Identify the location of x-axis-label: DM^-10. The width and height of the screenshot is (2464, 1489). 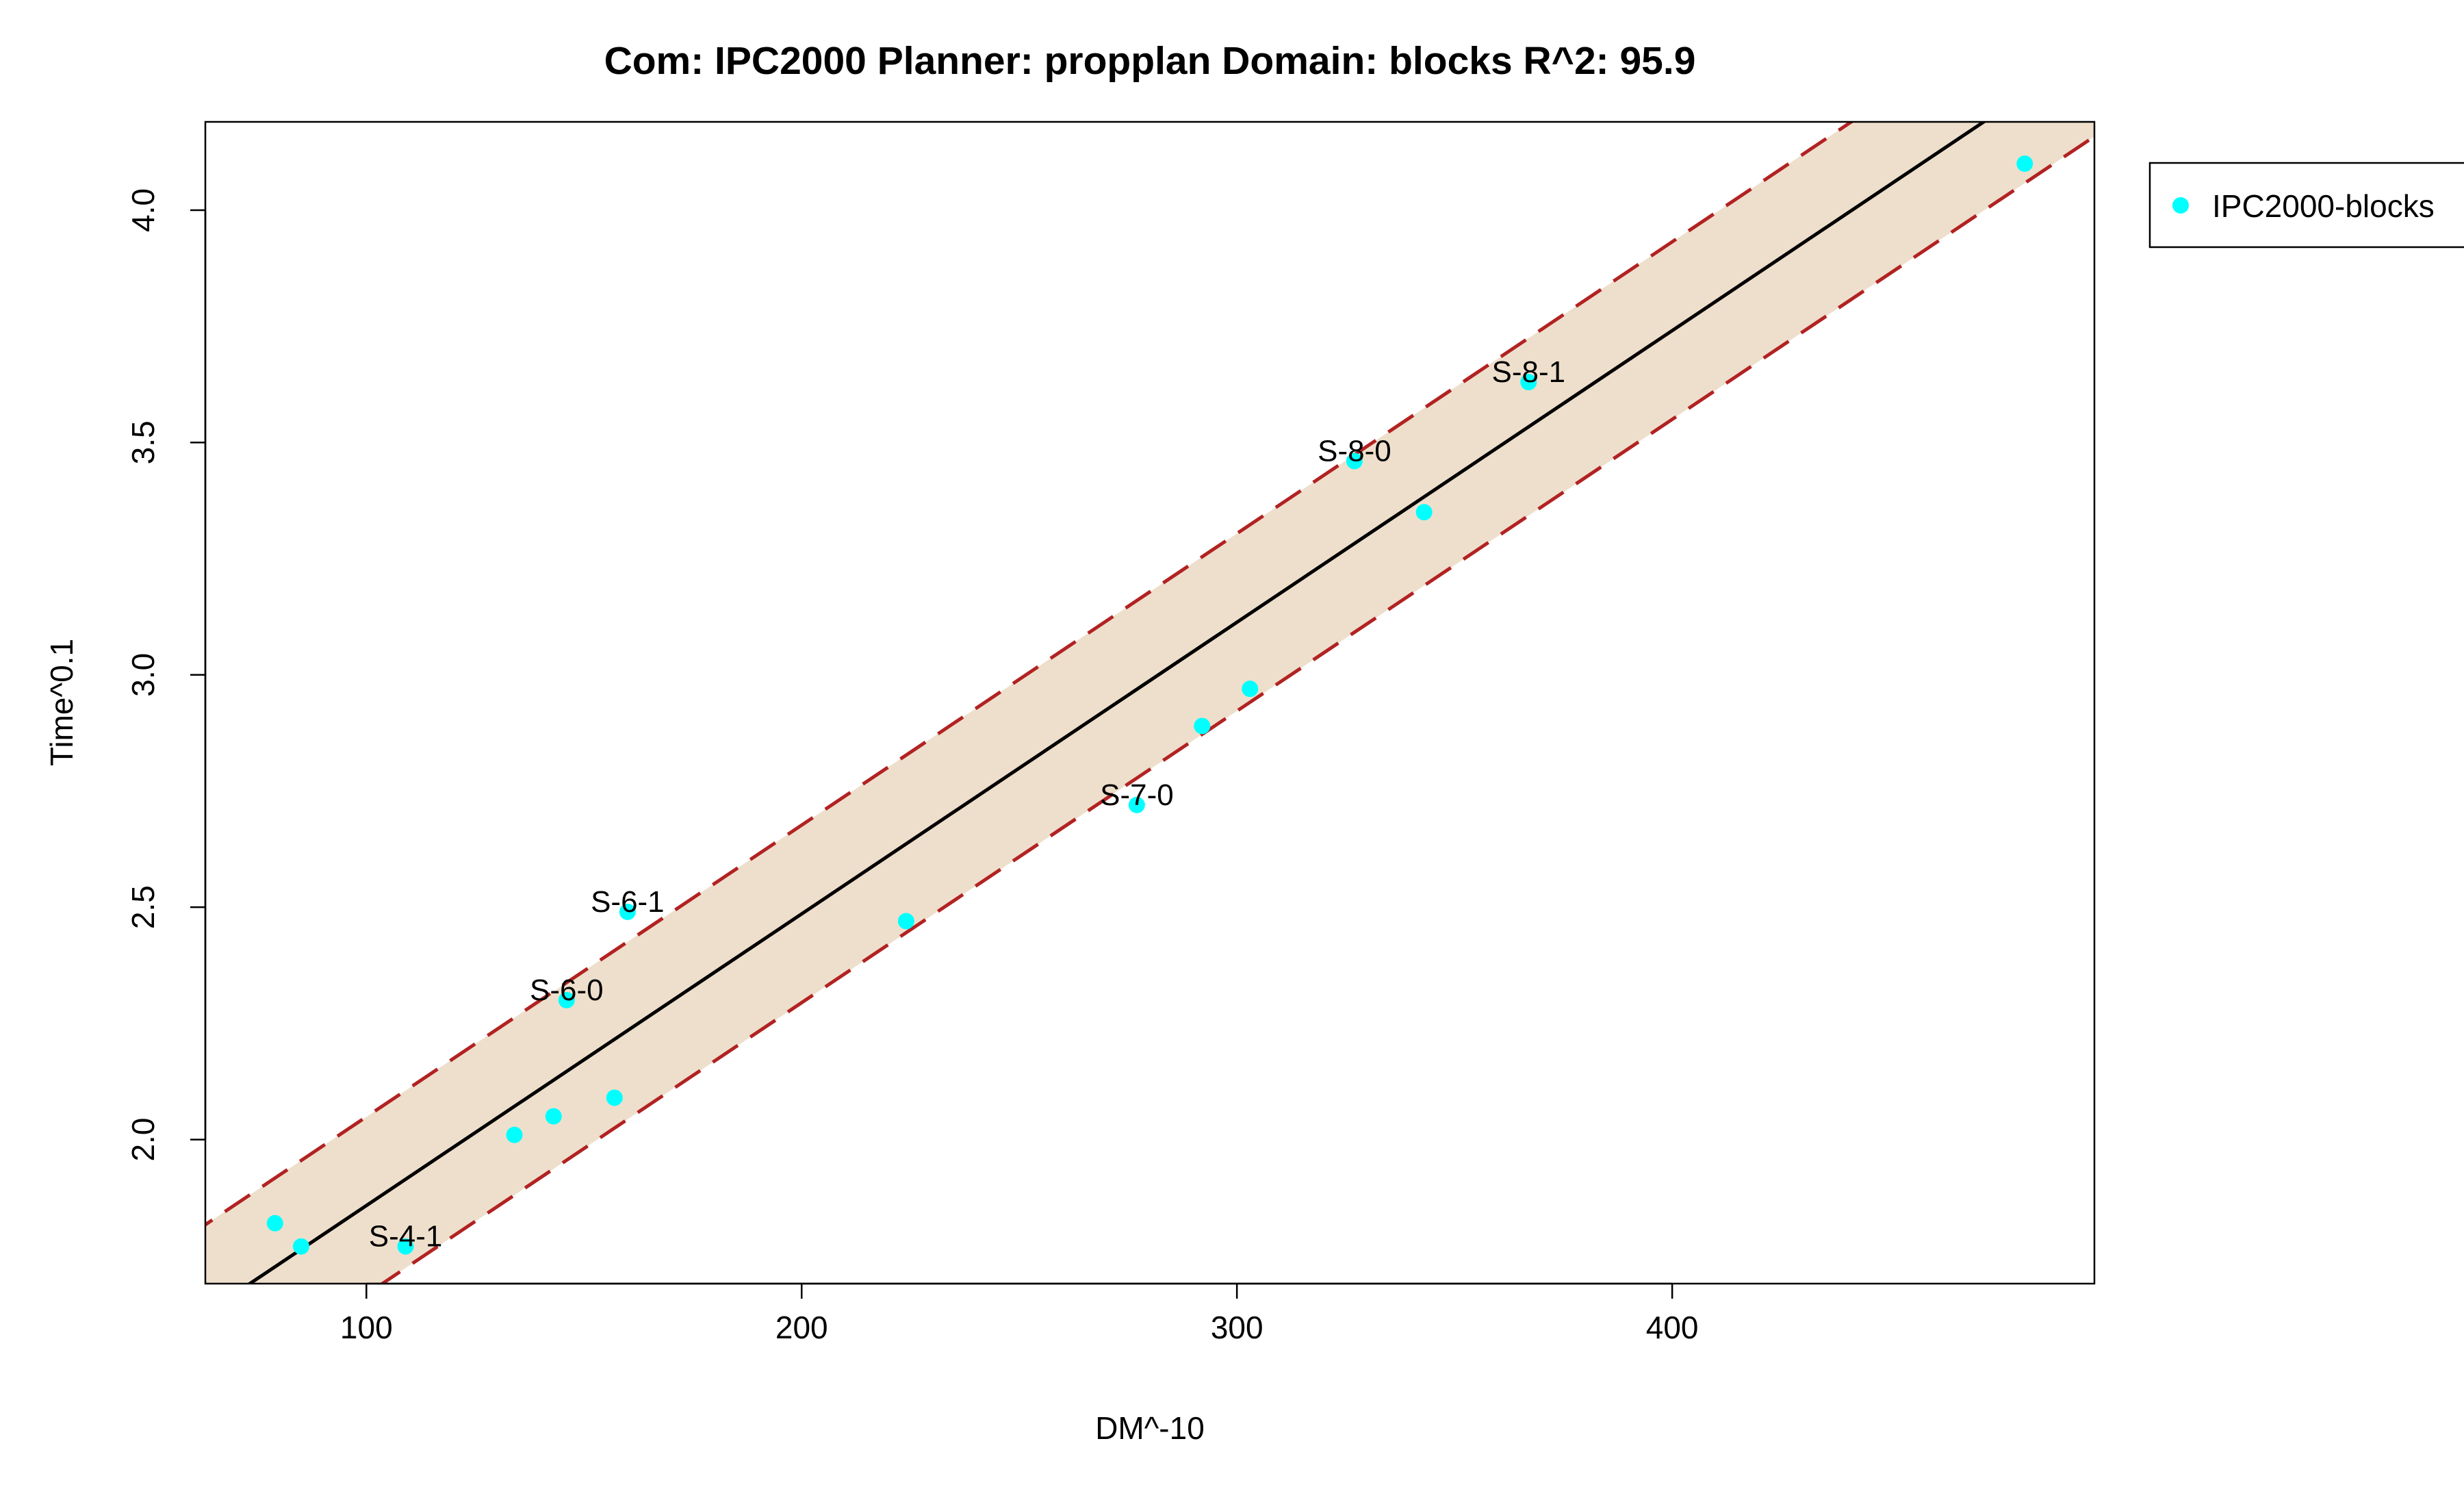
(1150, 1428).